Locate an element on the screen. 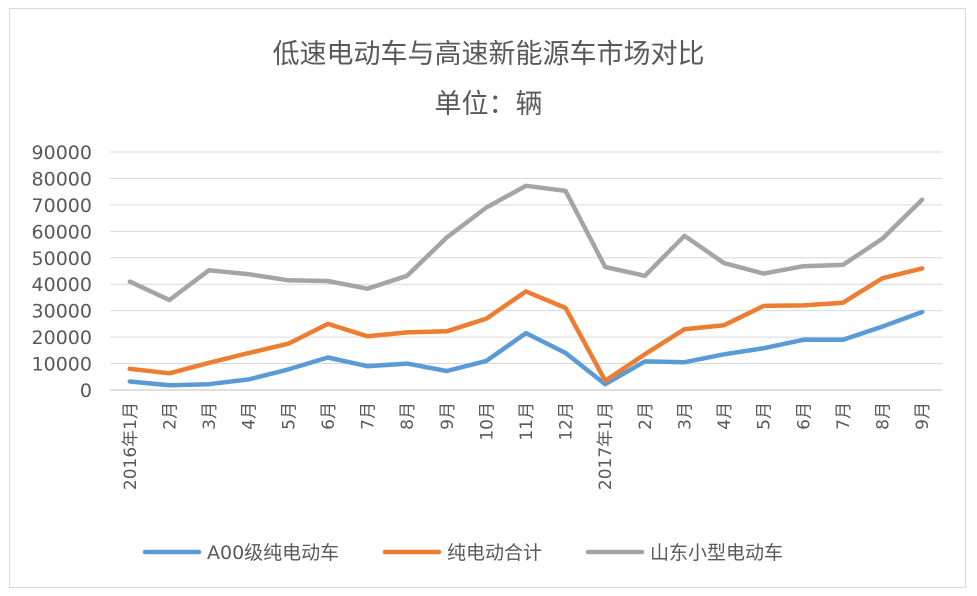  chart-title: 低速电动车与高速新能源车市场对比 is located at coordinates (488, 54).